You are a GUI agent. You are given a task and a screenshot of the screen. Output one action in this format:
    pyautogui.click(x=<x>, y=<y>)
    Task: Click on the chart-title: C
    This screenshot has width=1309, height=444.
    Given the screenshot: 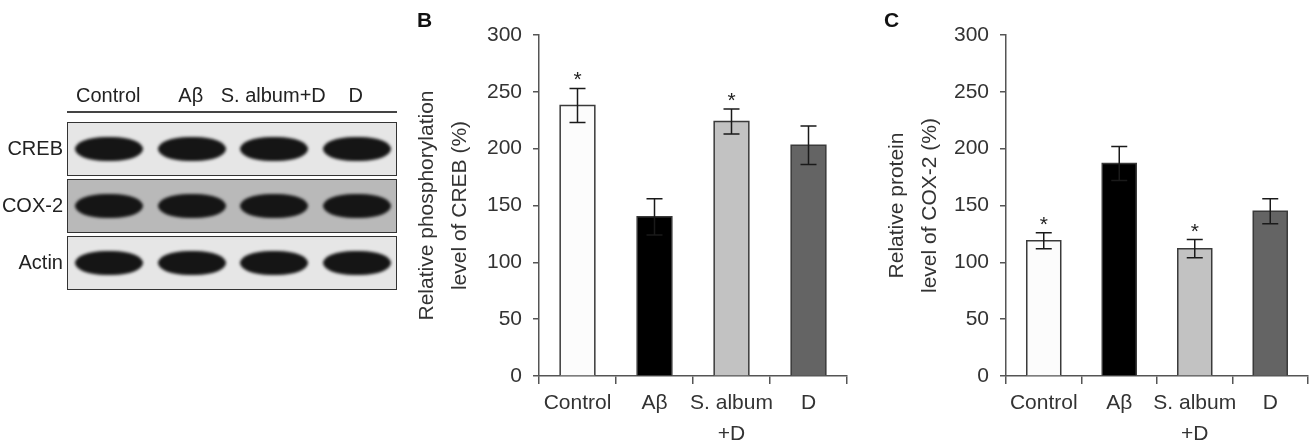 What is the action you would take?
    pyautogui.click(x=892, y=20)
    